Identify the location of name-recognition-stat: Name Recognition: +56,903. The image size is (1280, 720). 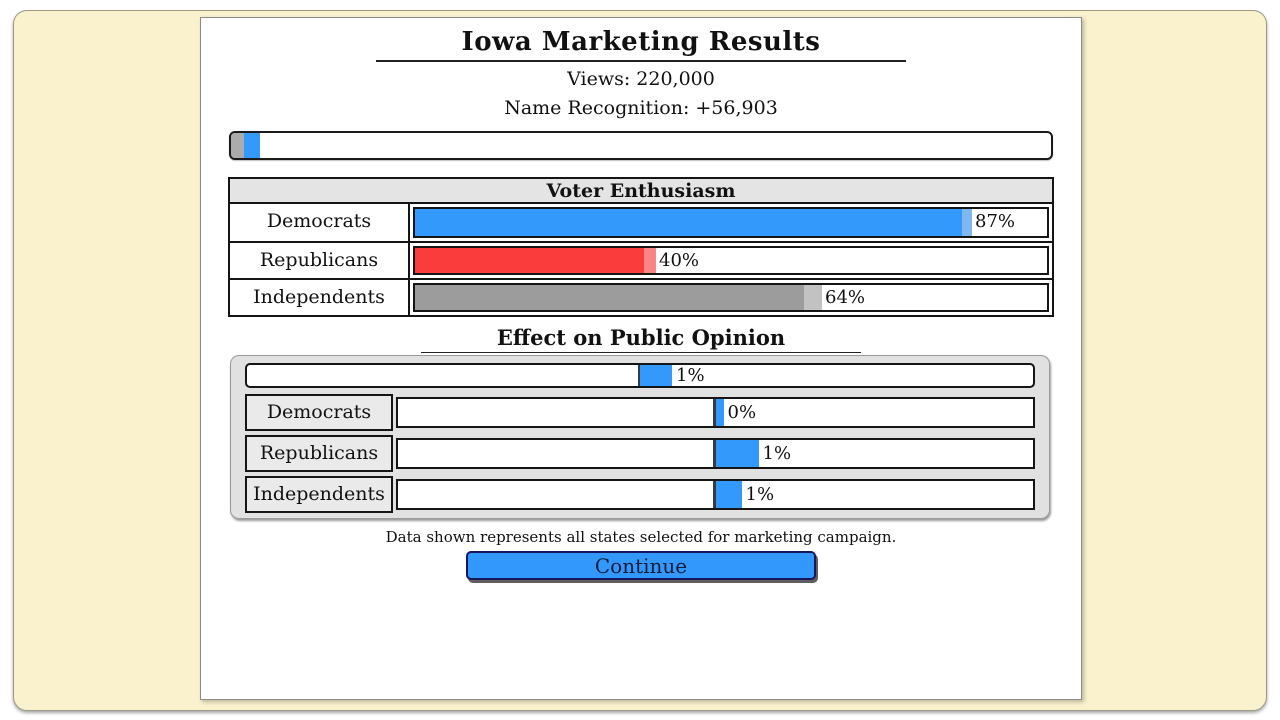
(641, 108).